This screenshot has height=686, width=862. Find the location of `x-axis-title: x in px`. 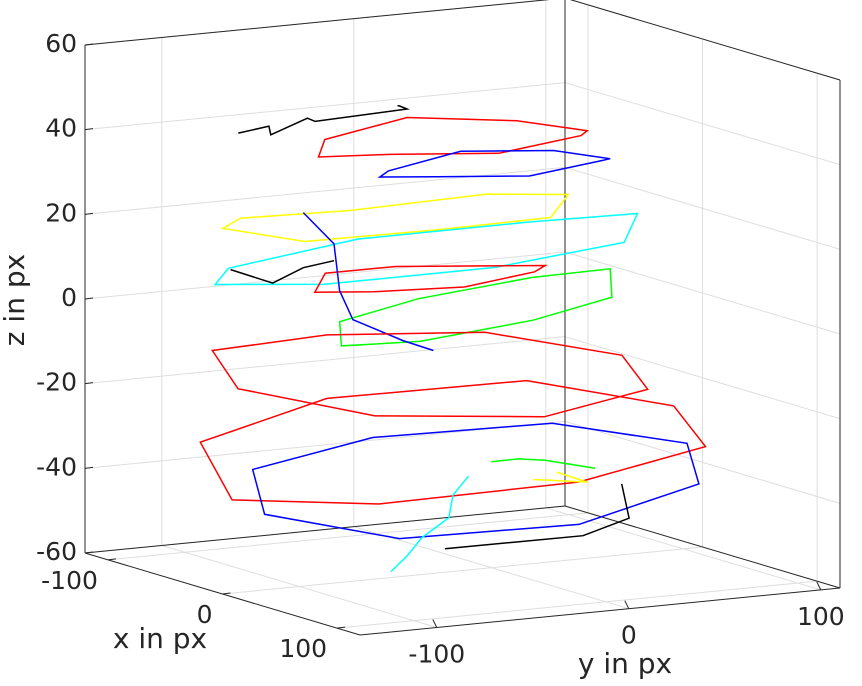

x-axis-title: x in px is located at coordinates (160, 638).